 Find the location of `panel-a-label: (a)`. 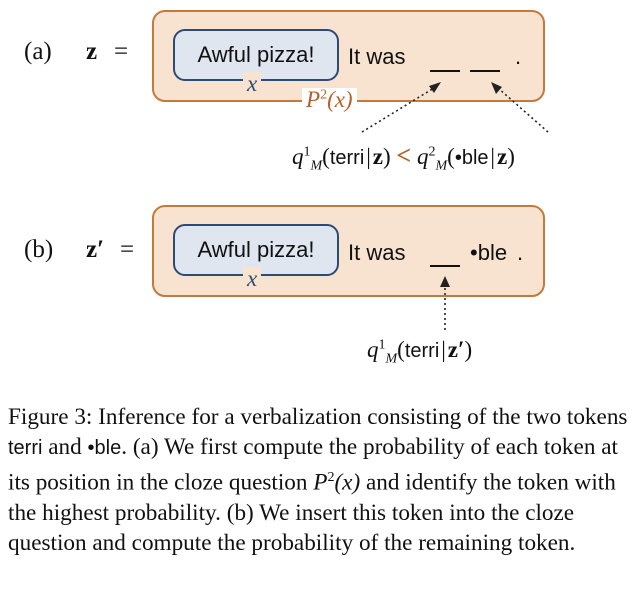

panel-a-label: (a) is located at coordinates (38, 51).